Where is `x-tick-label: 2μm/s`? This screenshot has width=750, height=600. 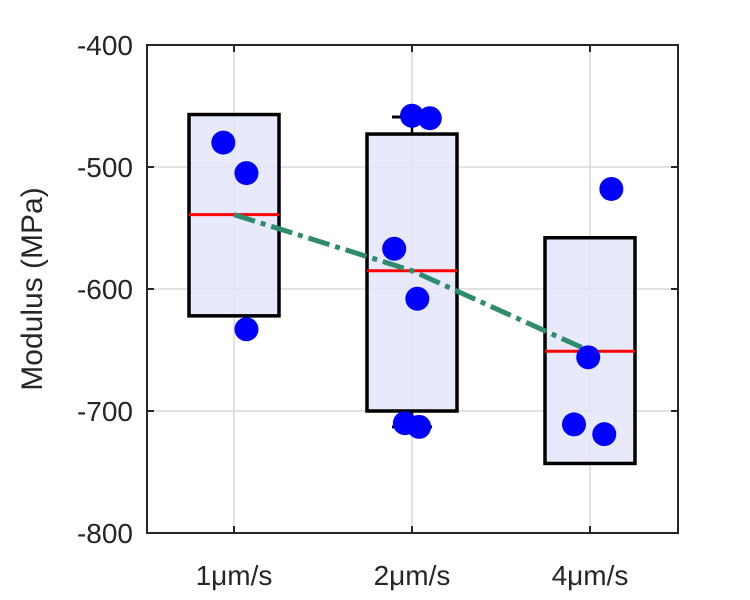 x-tick-label: 2μm/s is located at coordinates (412, 575).